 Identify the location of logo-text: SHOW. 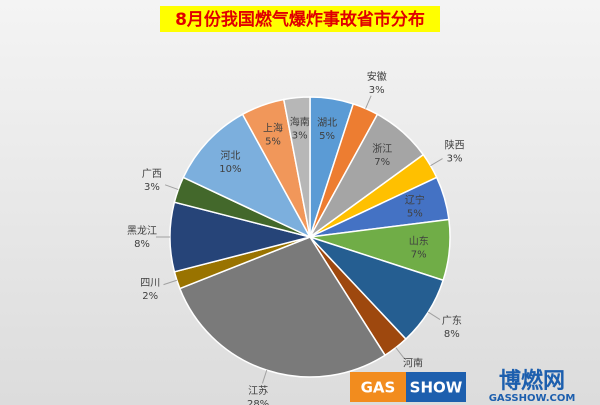
(436, 388).